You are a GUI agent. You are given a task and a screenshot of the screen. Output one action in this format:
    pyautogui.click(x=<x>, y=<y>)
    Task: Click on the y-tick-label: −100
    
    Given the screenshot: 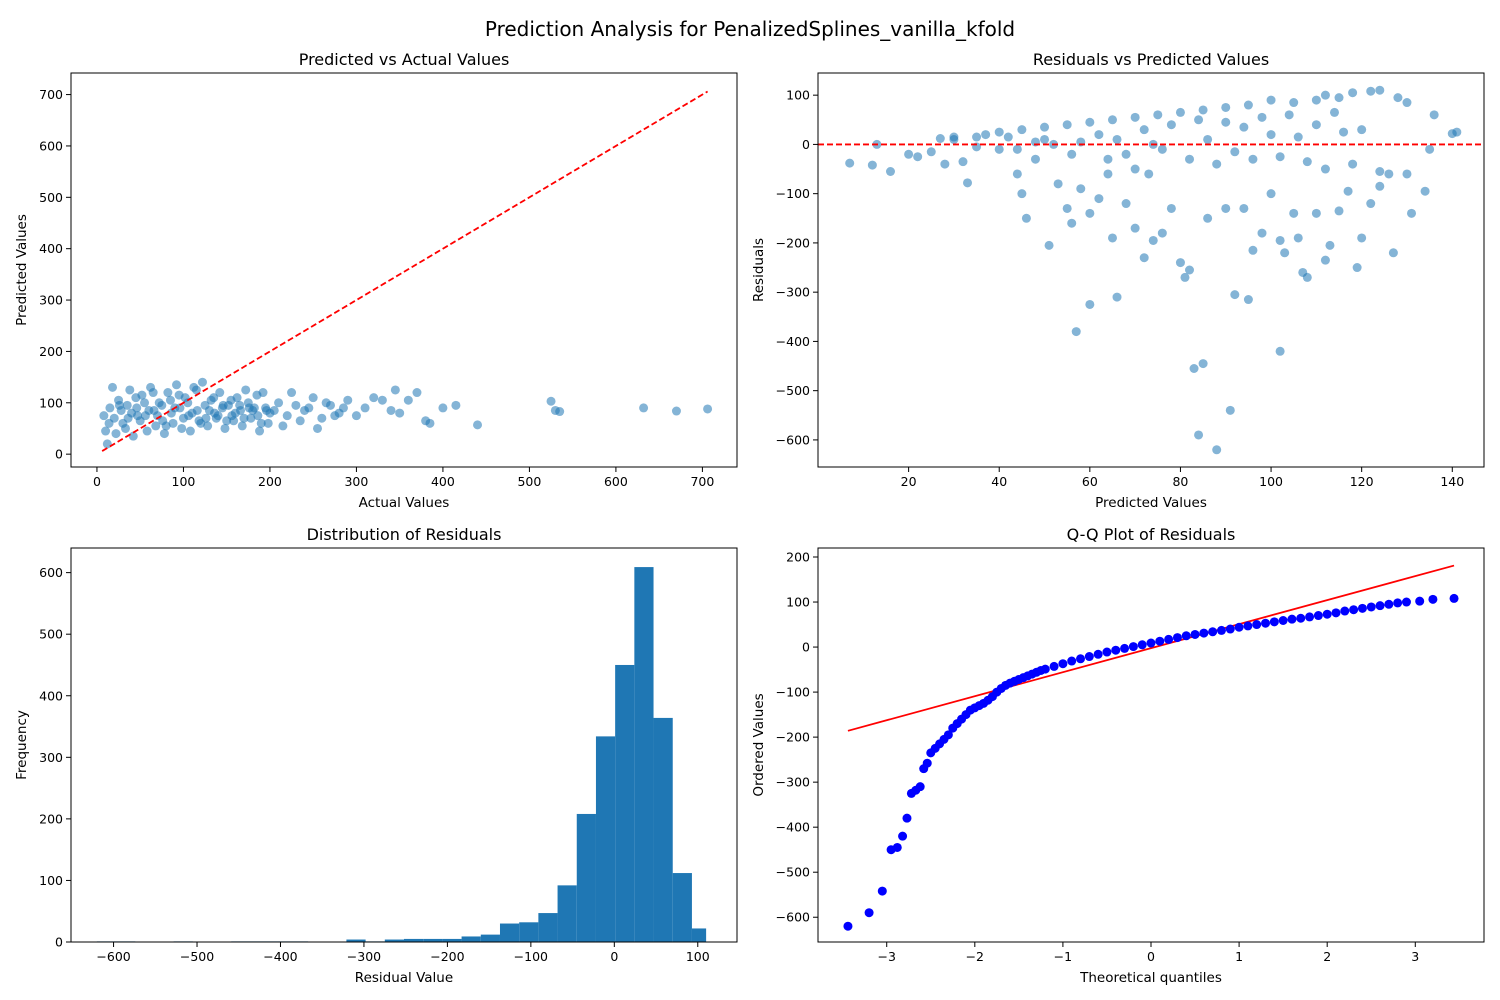 What is the action you would take?
    pyautogui.click(x=793, y=692)
    